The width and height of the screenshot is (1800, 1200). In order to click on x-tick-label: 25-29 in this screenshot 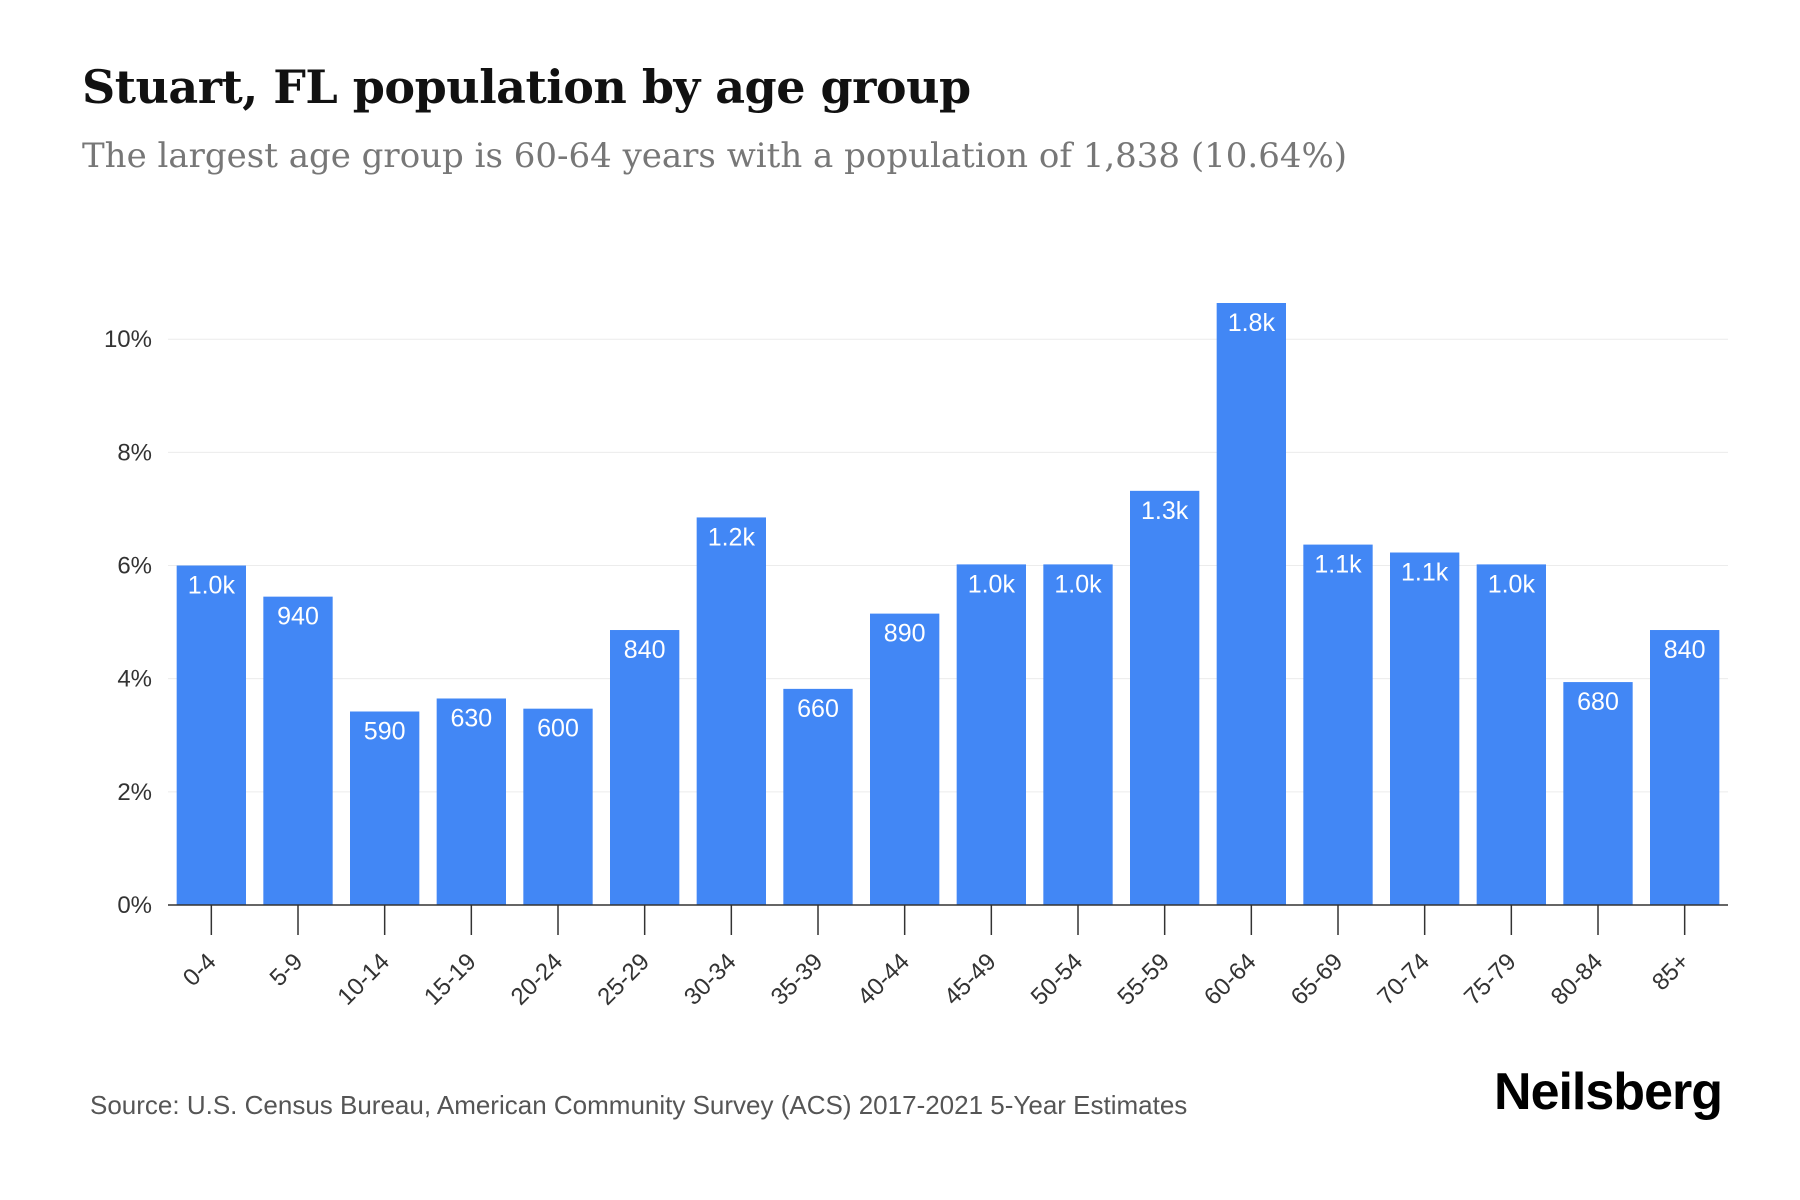, I will do `click(623, 979)`.